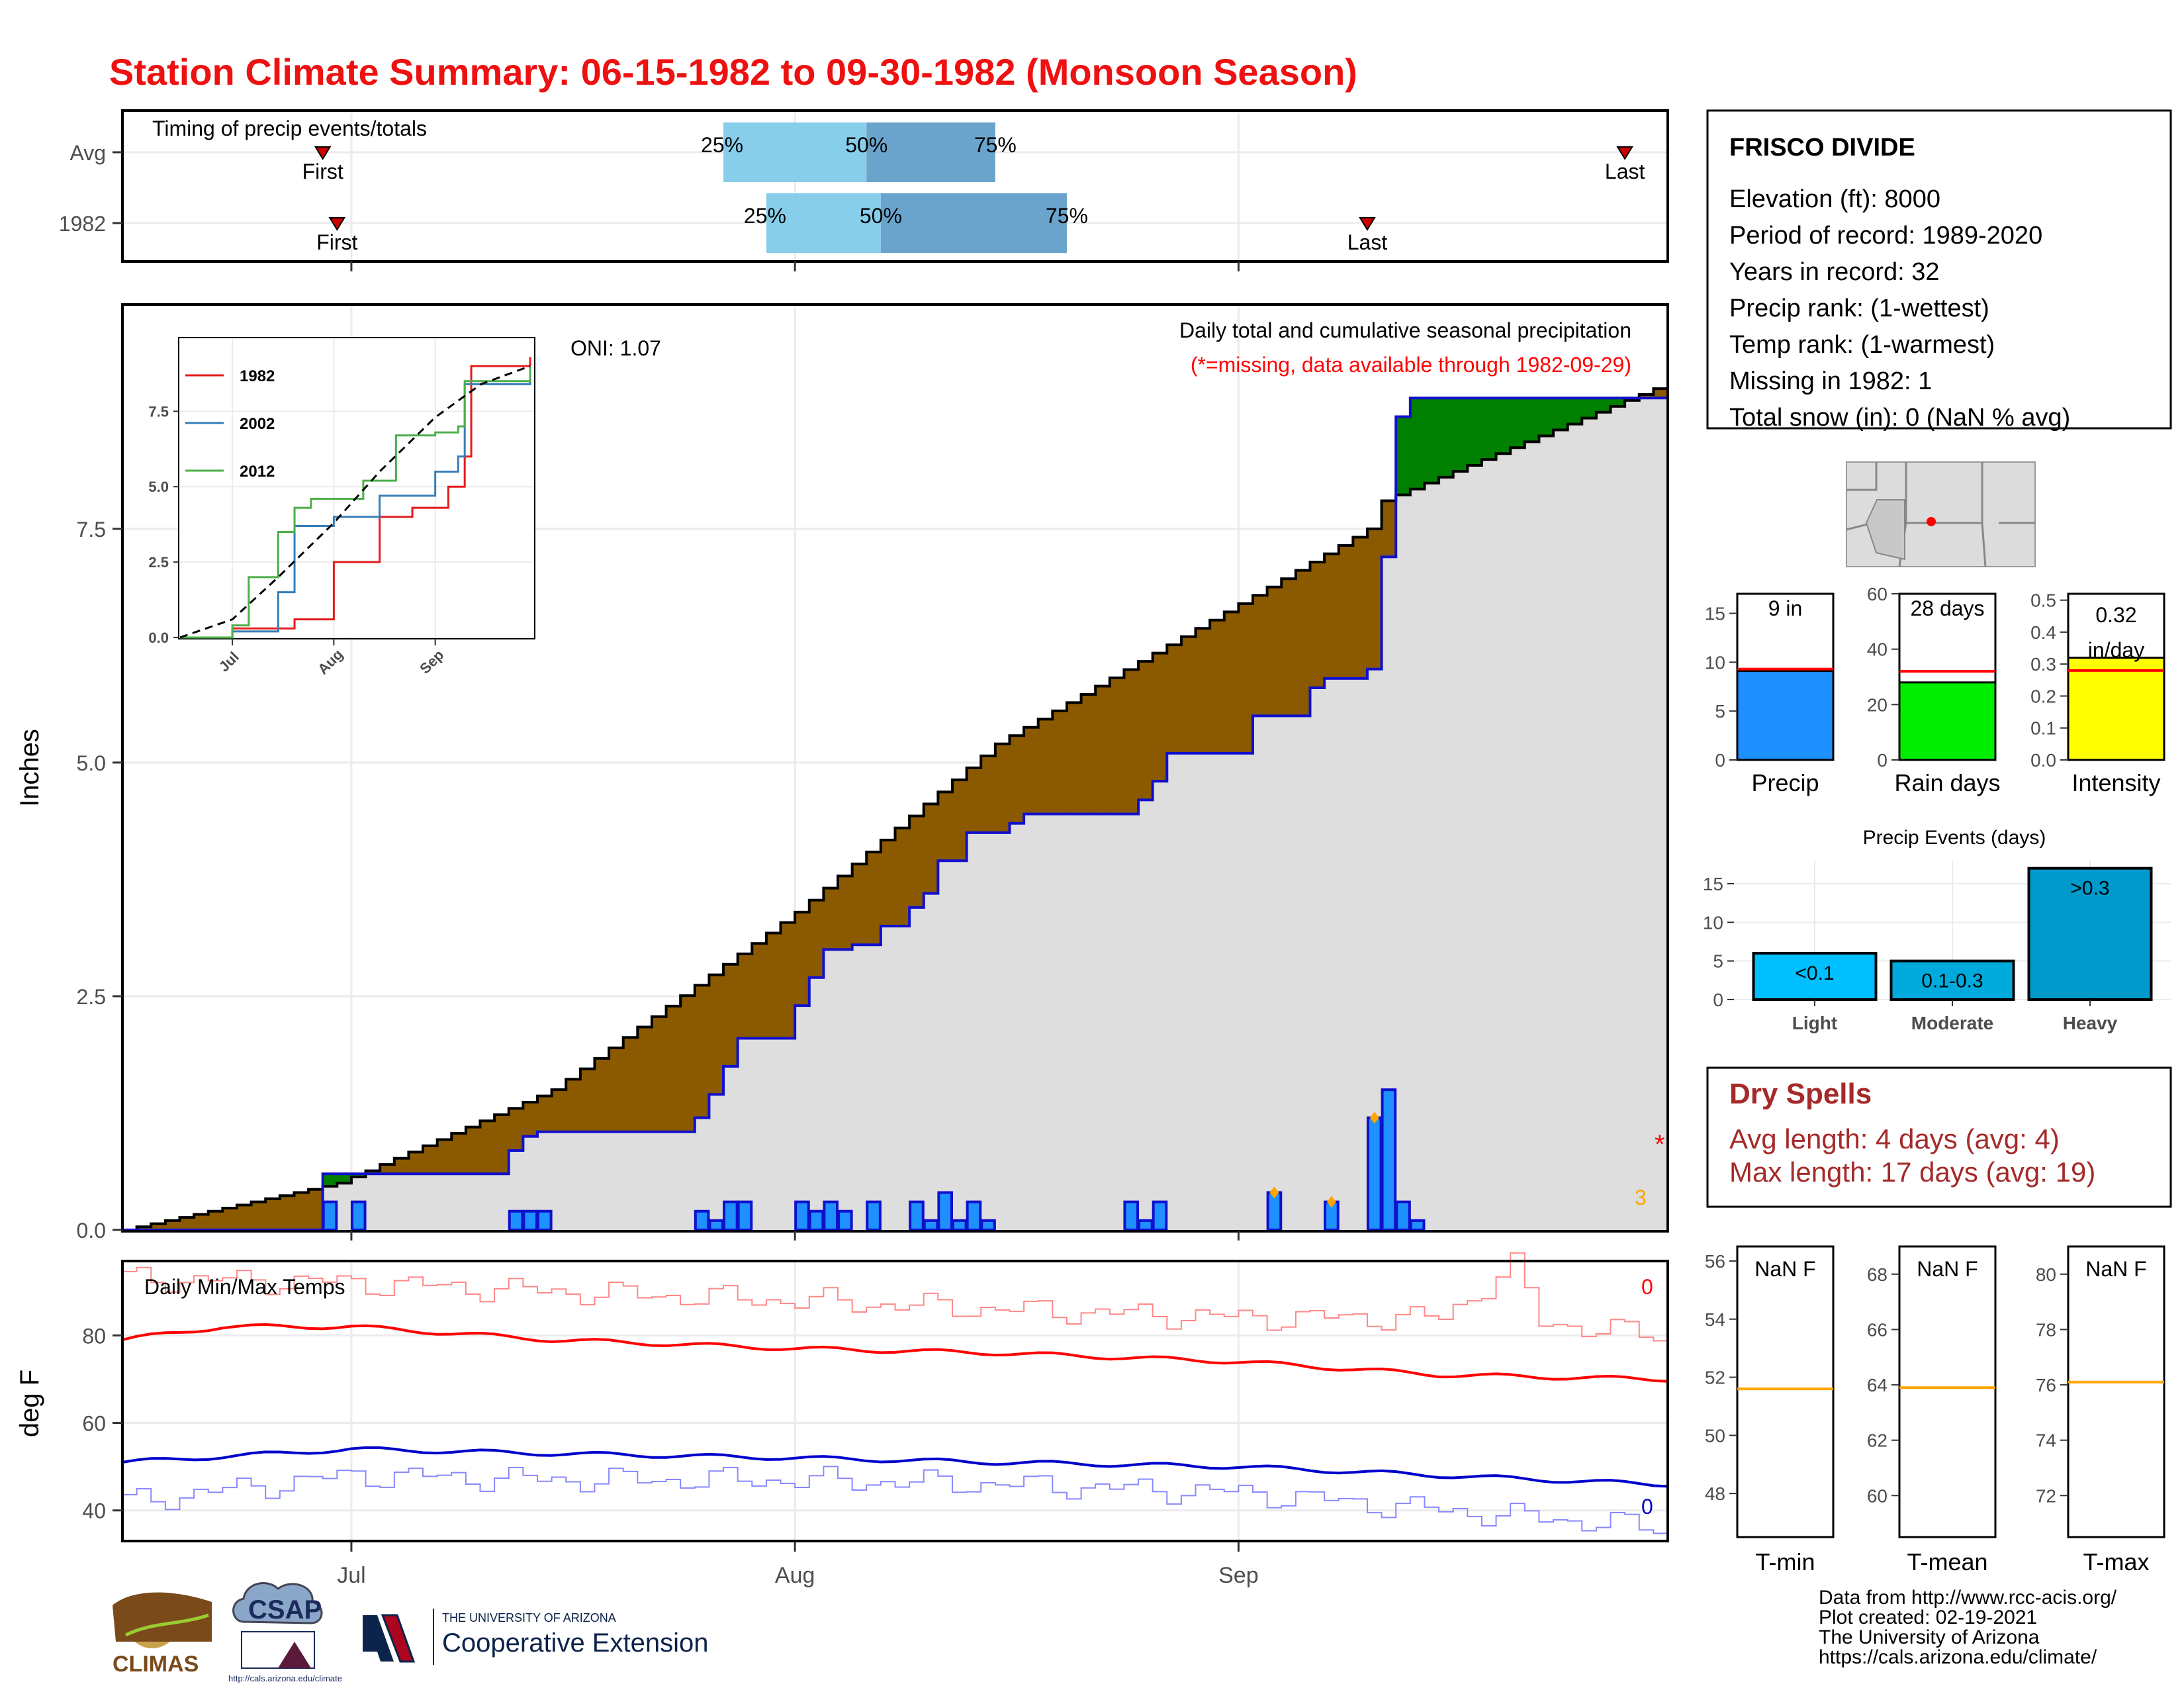  What do you see at coordinates (1713, 922) in the screenshot?
I see `events-y-tick-label: 10` at bounding box center [1713, 922].